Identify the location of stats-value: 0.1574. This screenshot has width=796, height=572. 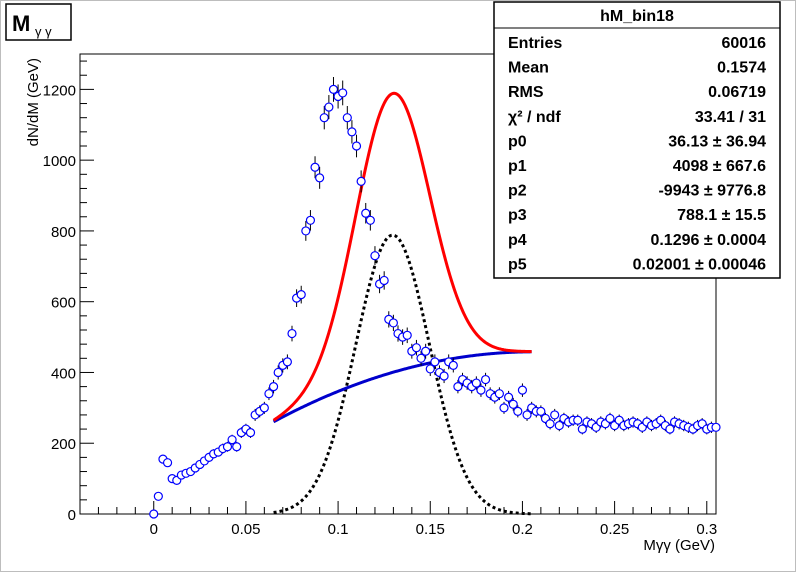
(741, 68).